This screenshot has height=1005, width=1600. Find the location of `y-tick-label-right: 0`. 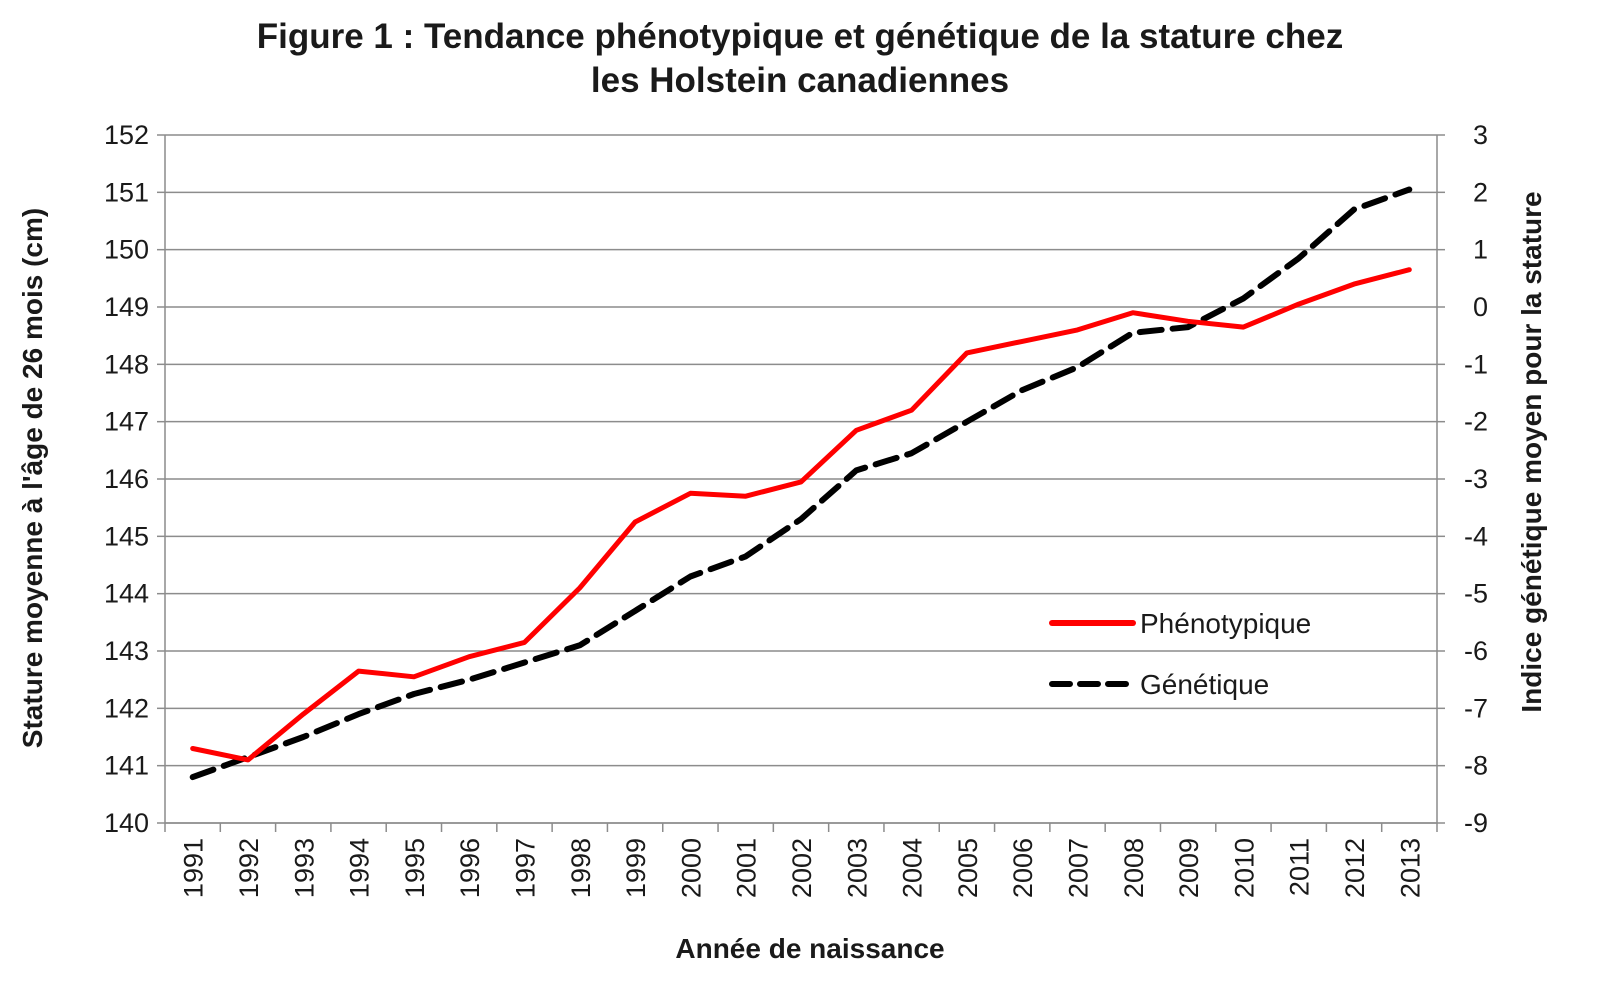

y-tick-label-right: 0 is located at coordinates (1480, 307).